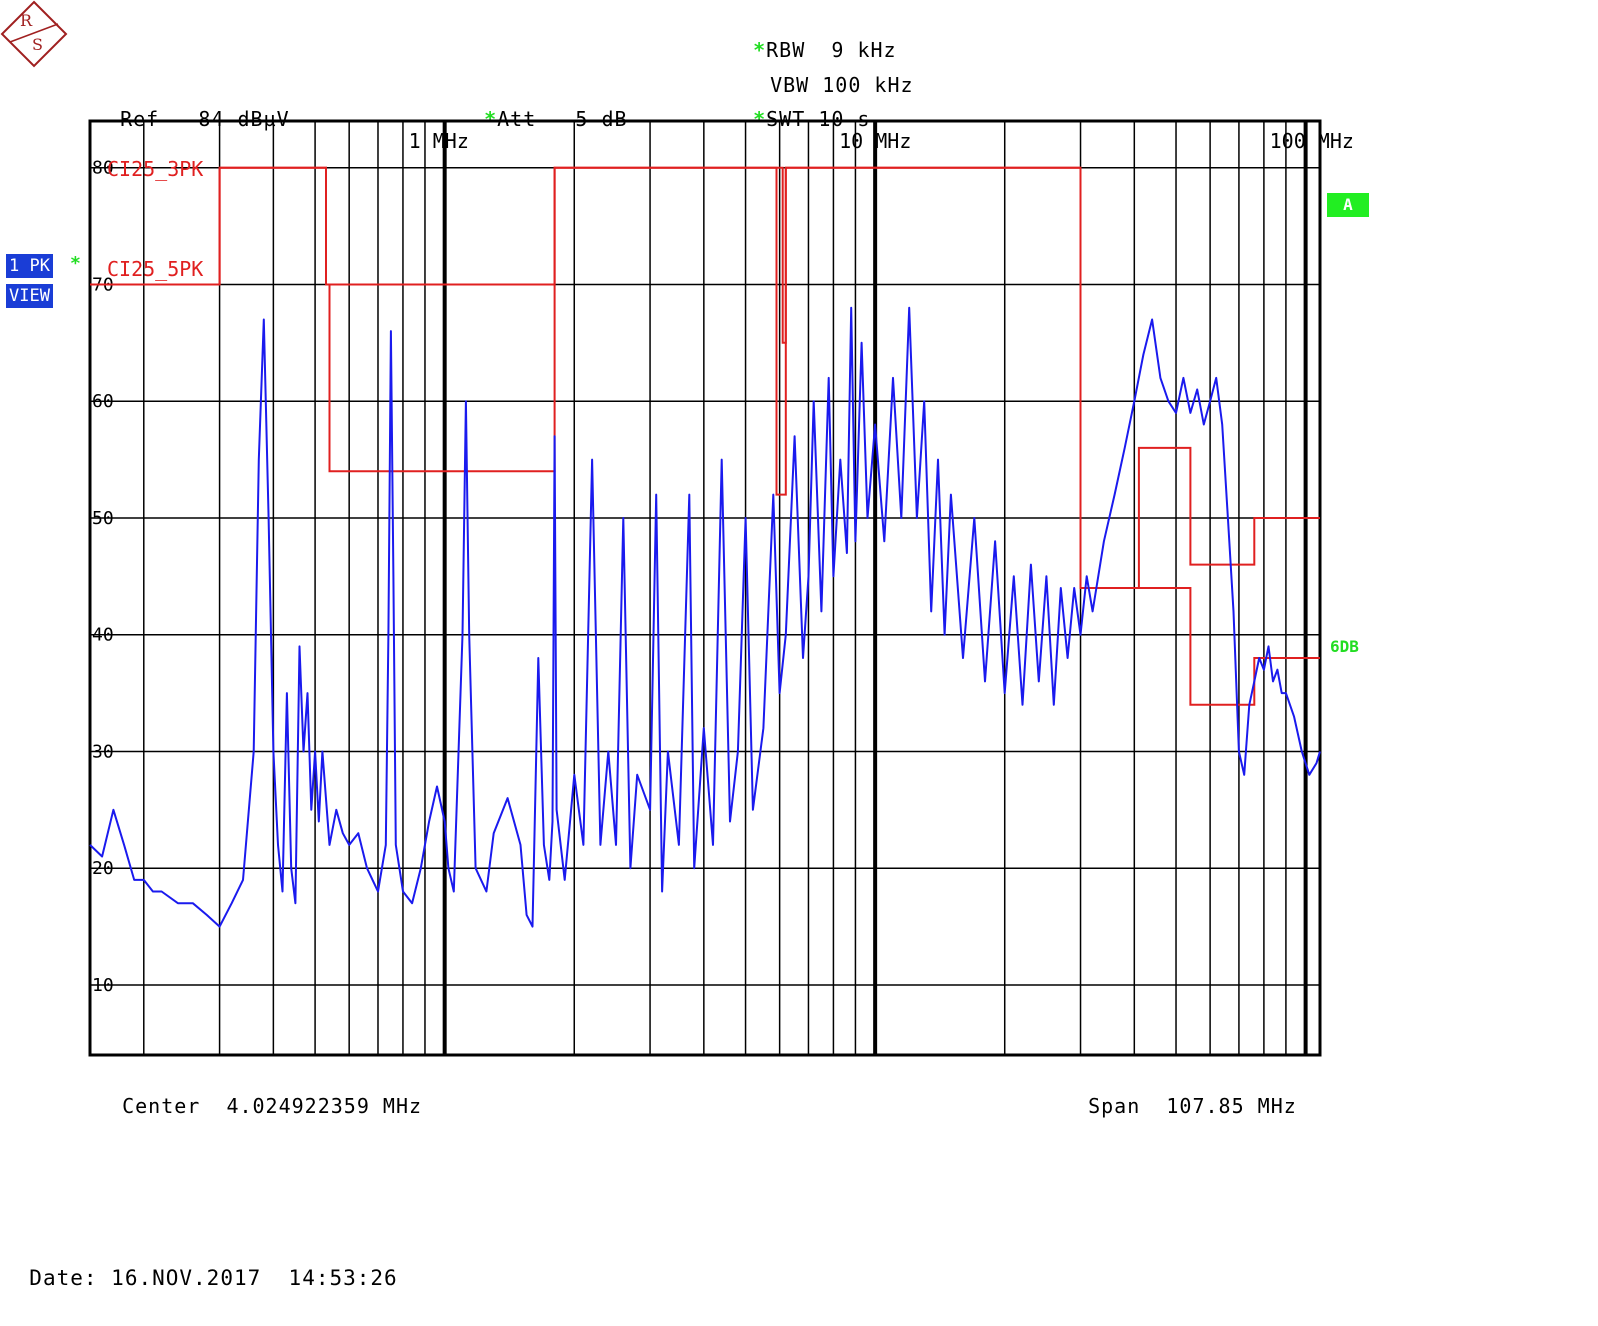  I want to click on timestamp: Date: 16.NOV.2017 14:53:26, so click(213, 1278).